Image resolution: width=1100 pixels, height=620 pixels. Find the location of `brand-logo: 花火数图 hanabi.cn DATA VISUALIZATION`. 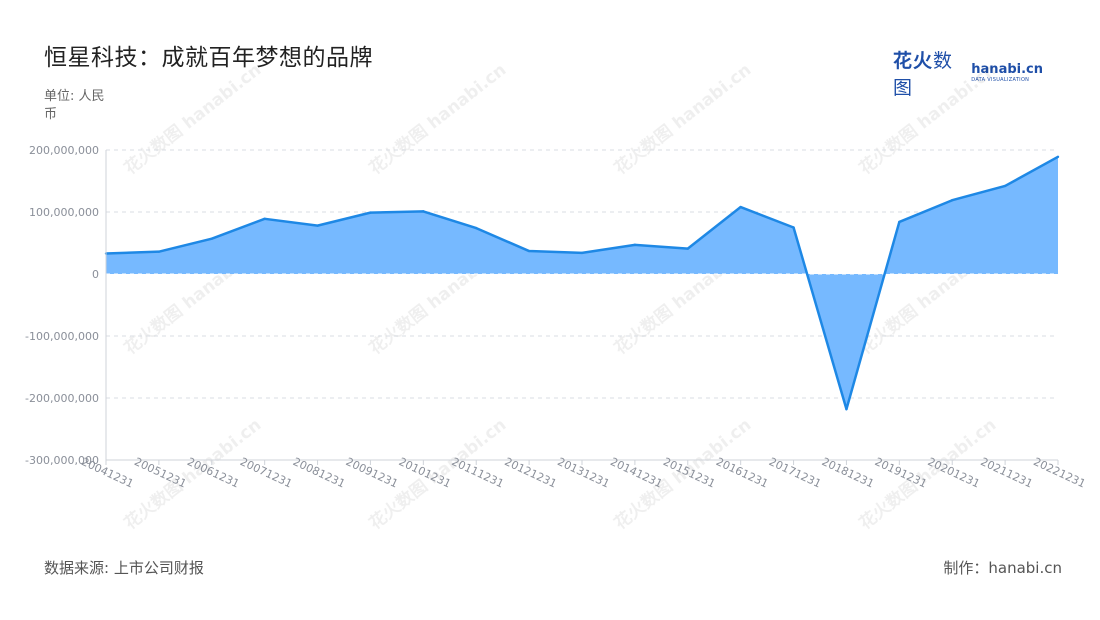

brand-logo: 花火数图 hanabi.cn DATA VISUALIZATION is located at coordinates (968, 74).